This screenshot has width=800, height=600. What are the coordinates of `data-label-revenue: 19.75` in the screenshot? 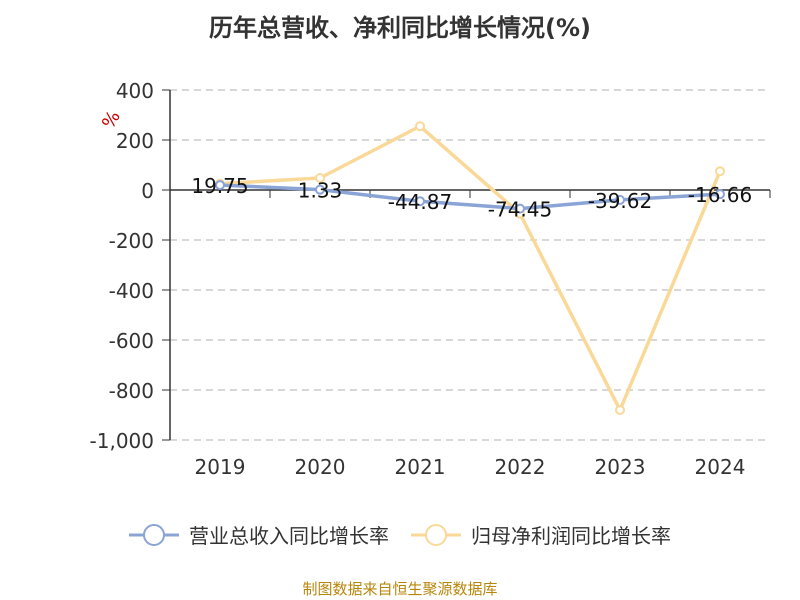 It's located at (219, 186).